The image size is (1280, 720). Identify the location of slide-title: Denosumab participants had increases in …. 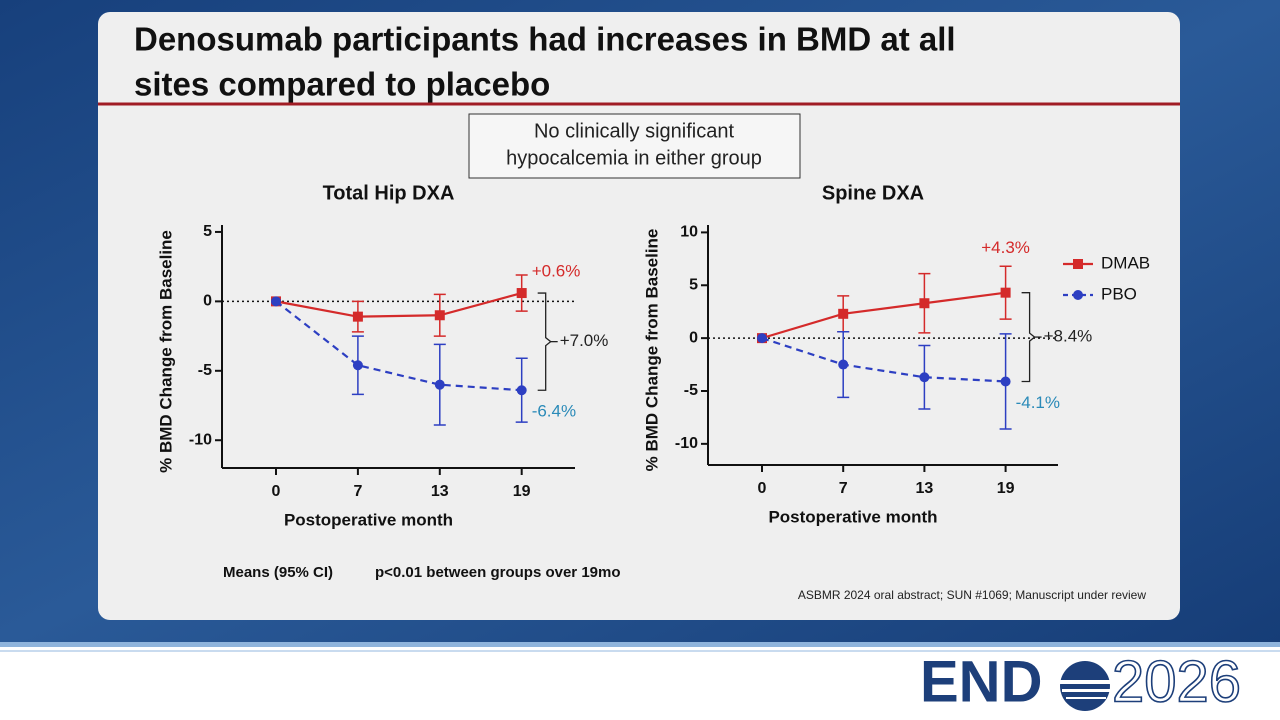
(545, 39).